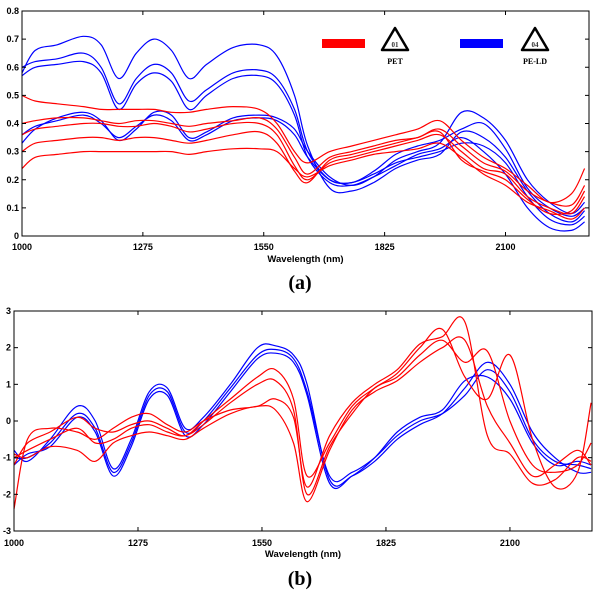  Describe the element at coordinates (536, 45) in the screenshot. I see `legend-code-pe-ld: 04` at that location.